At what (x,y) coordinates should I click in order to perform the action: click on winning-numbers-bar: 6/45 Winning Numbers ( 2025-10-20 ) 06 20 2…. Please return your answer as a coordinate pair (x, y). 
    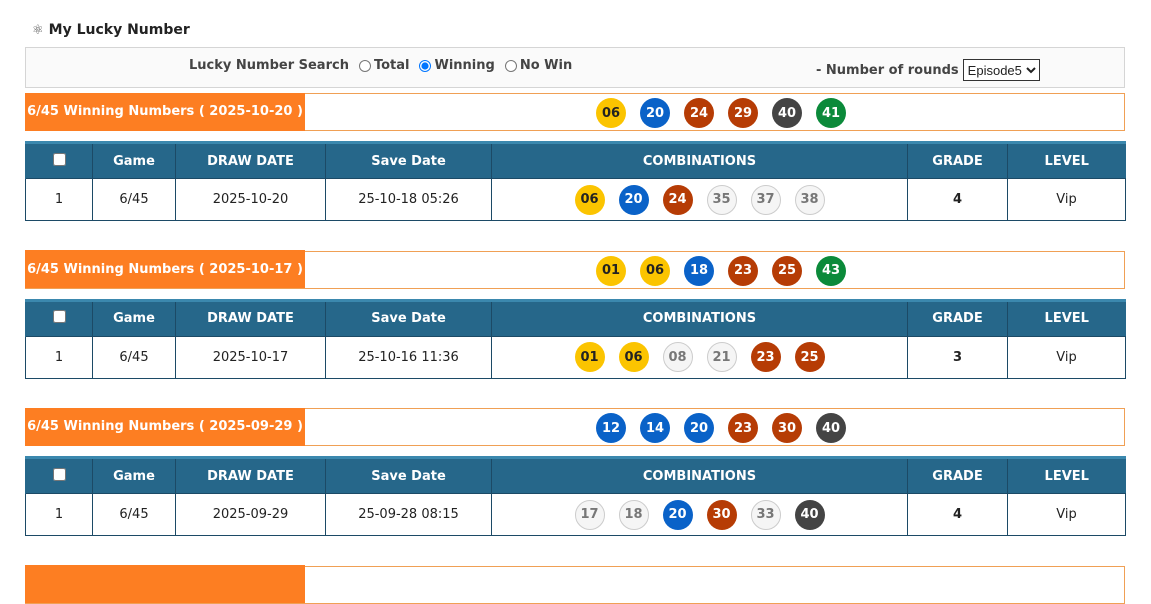
    Looking at the image, I should click on (575, 111).